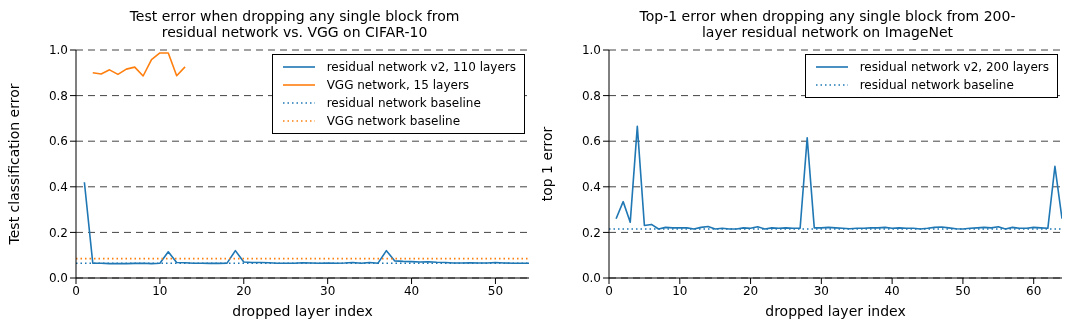 The height and width of the screenshot is (333, 1083). What do you see at coordinates (138, 64) in the screenshot?
I see `line-series` at bounding box center [138, 64].